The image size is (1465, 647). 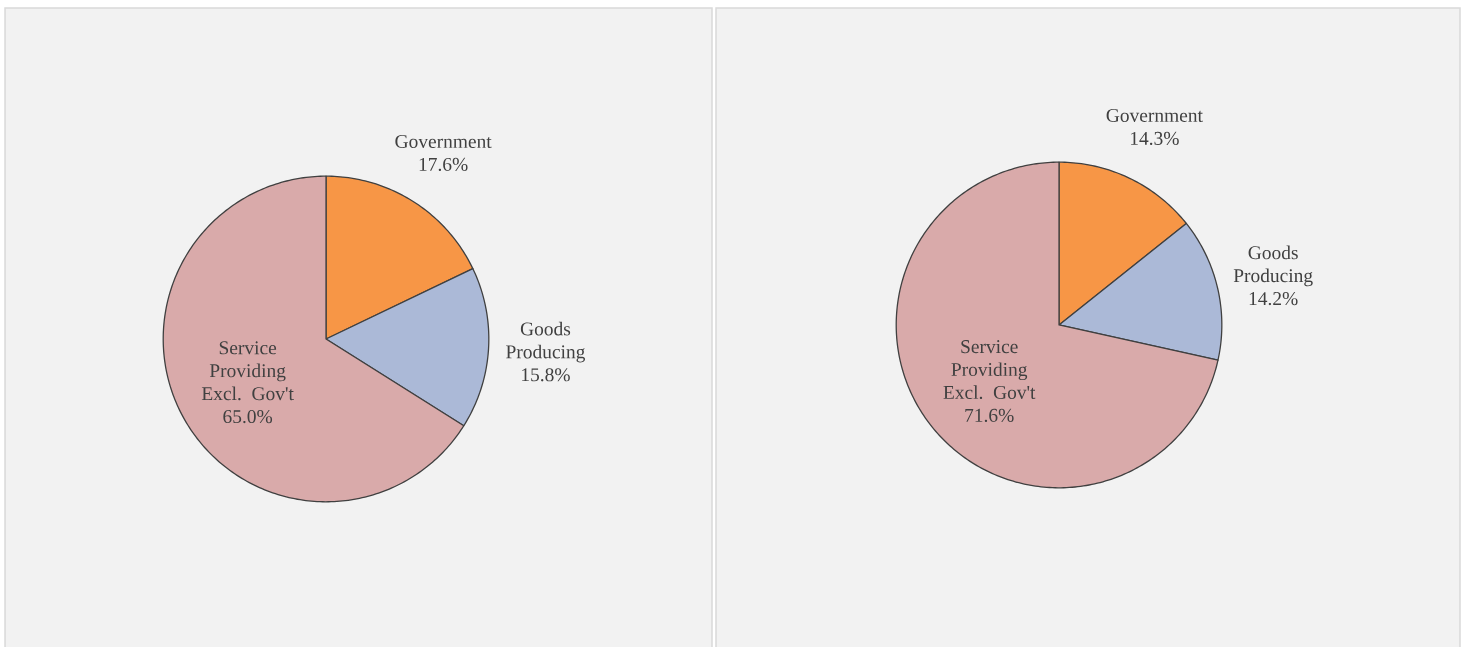 I want to click on data-label: 14.2%, so click(x=1273, y=299).